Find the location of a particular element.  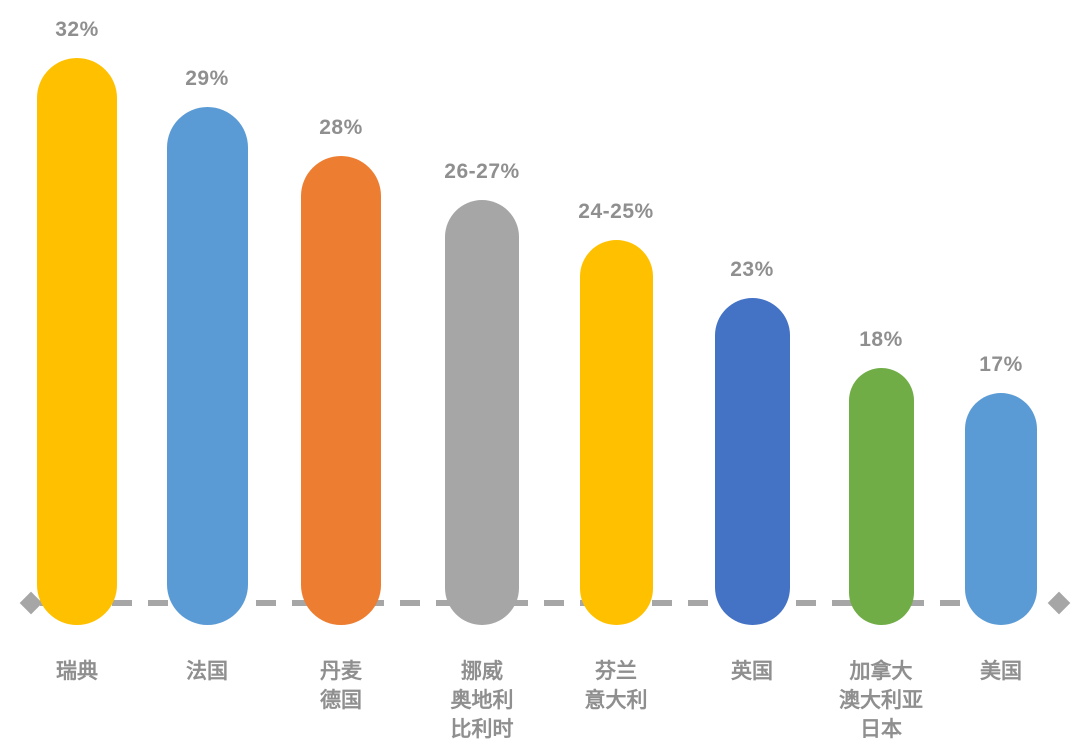

bar-category-label: 加拿大 澳大利亚 日本 is located at coordinates (881, 700).